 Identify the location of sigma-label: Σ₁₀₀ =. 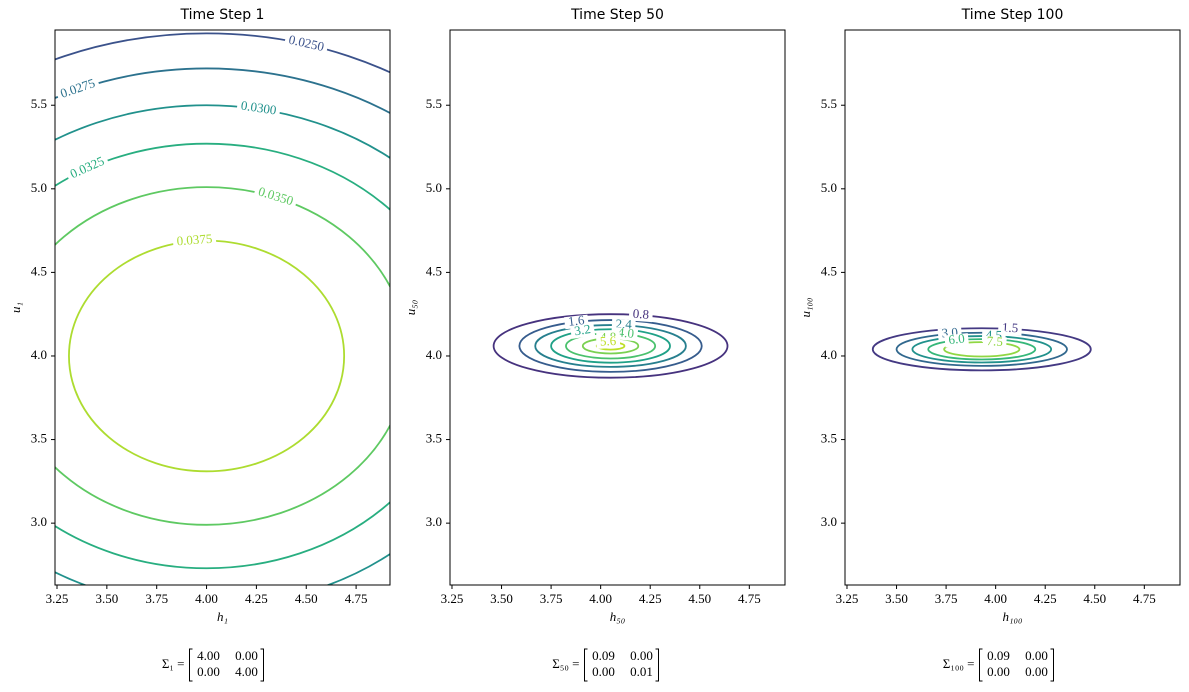
(959, 663).